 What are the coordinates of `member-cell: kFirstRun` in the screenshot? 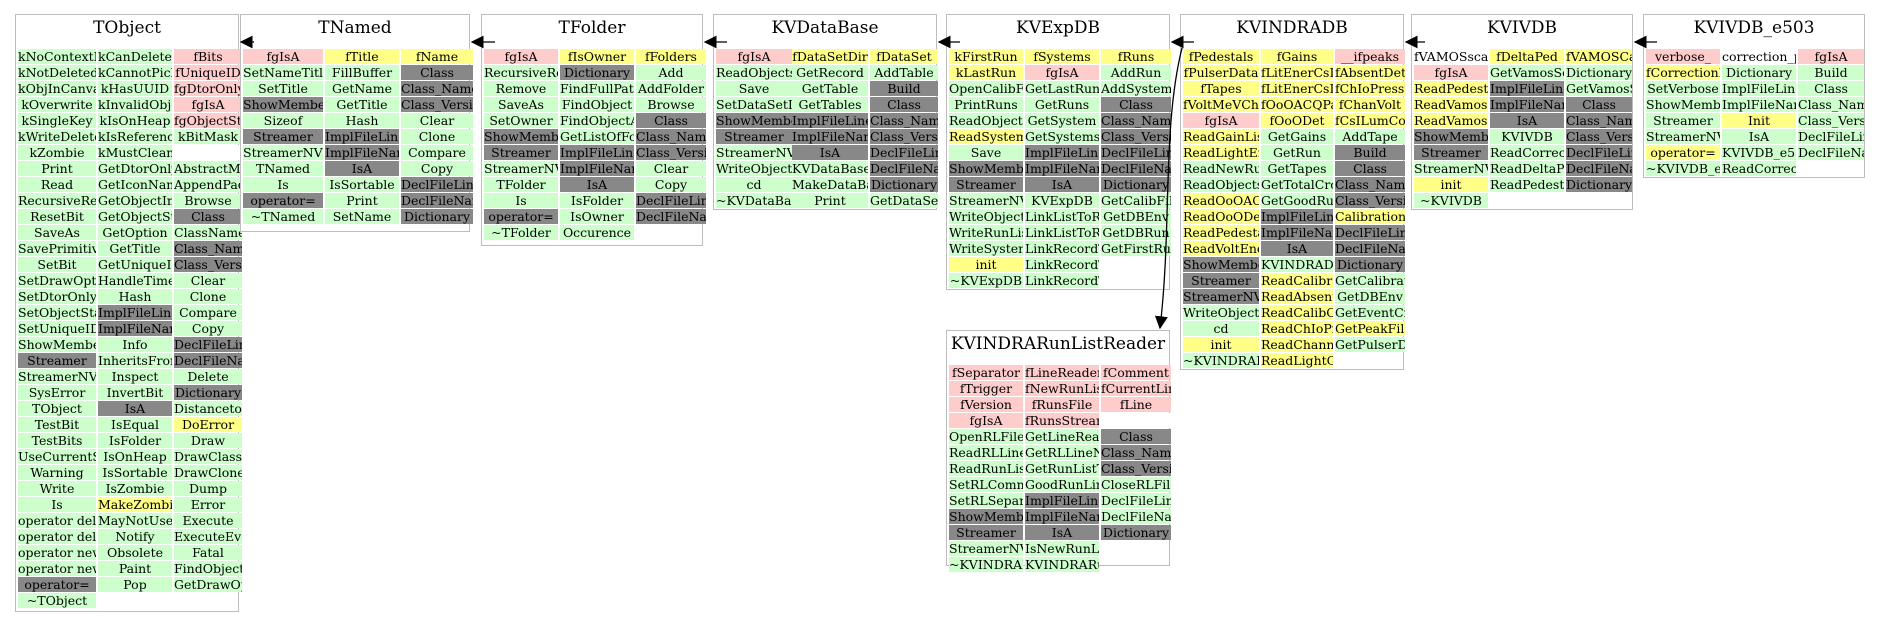 It's located at (986, 56).